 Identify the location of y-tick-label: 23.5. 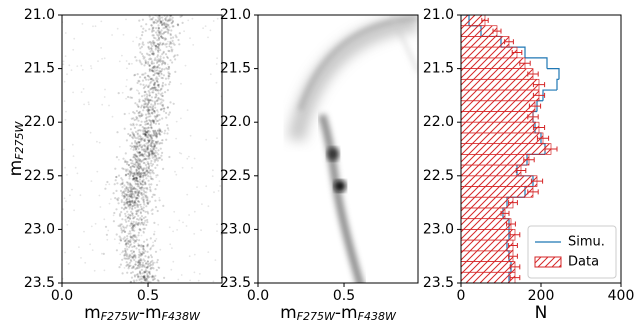
(39, 283).